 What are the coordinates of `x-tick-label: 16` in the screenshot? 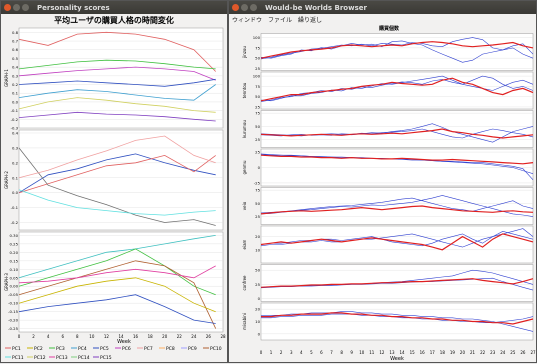 It's located at (136, 336).